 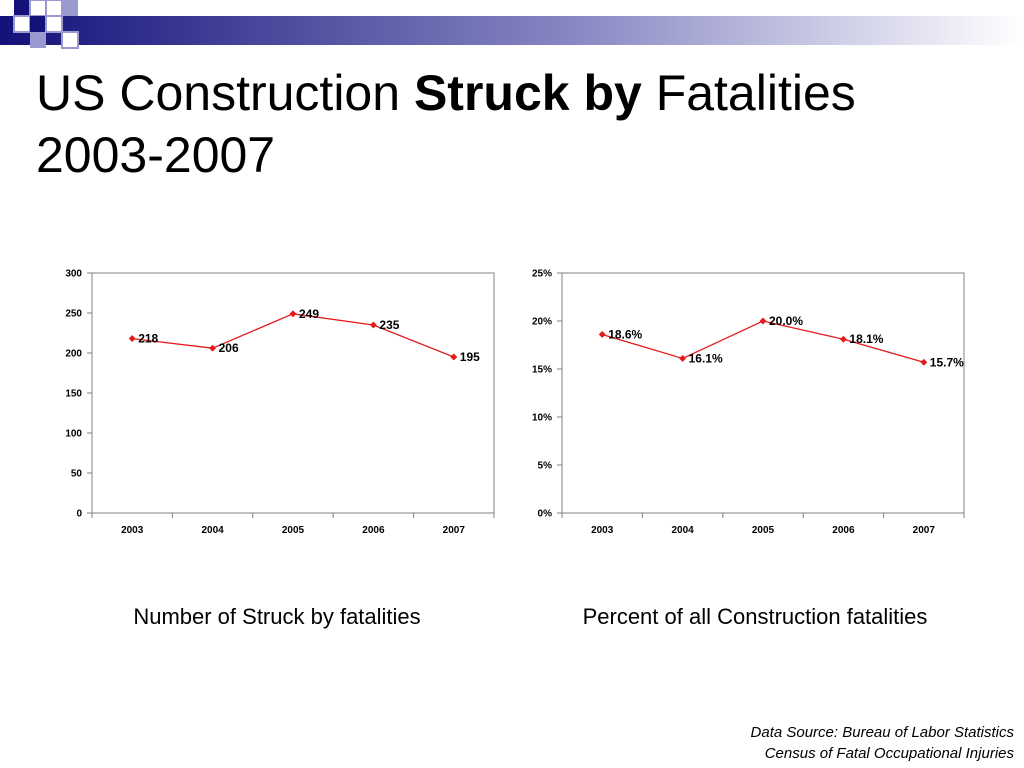 What do you see at coordinates (706, 358) in the screenshot?
I see `data-label: 16.1%` at bounding box center [706, 358].